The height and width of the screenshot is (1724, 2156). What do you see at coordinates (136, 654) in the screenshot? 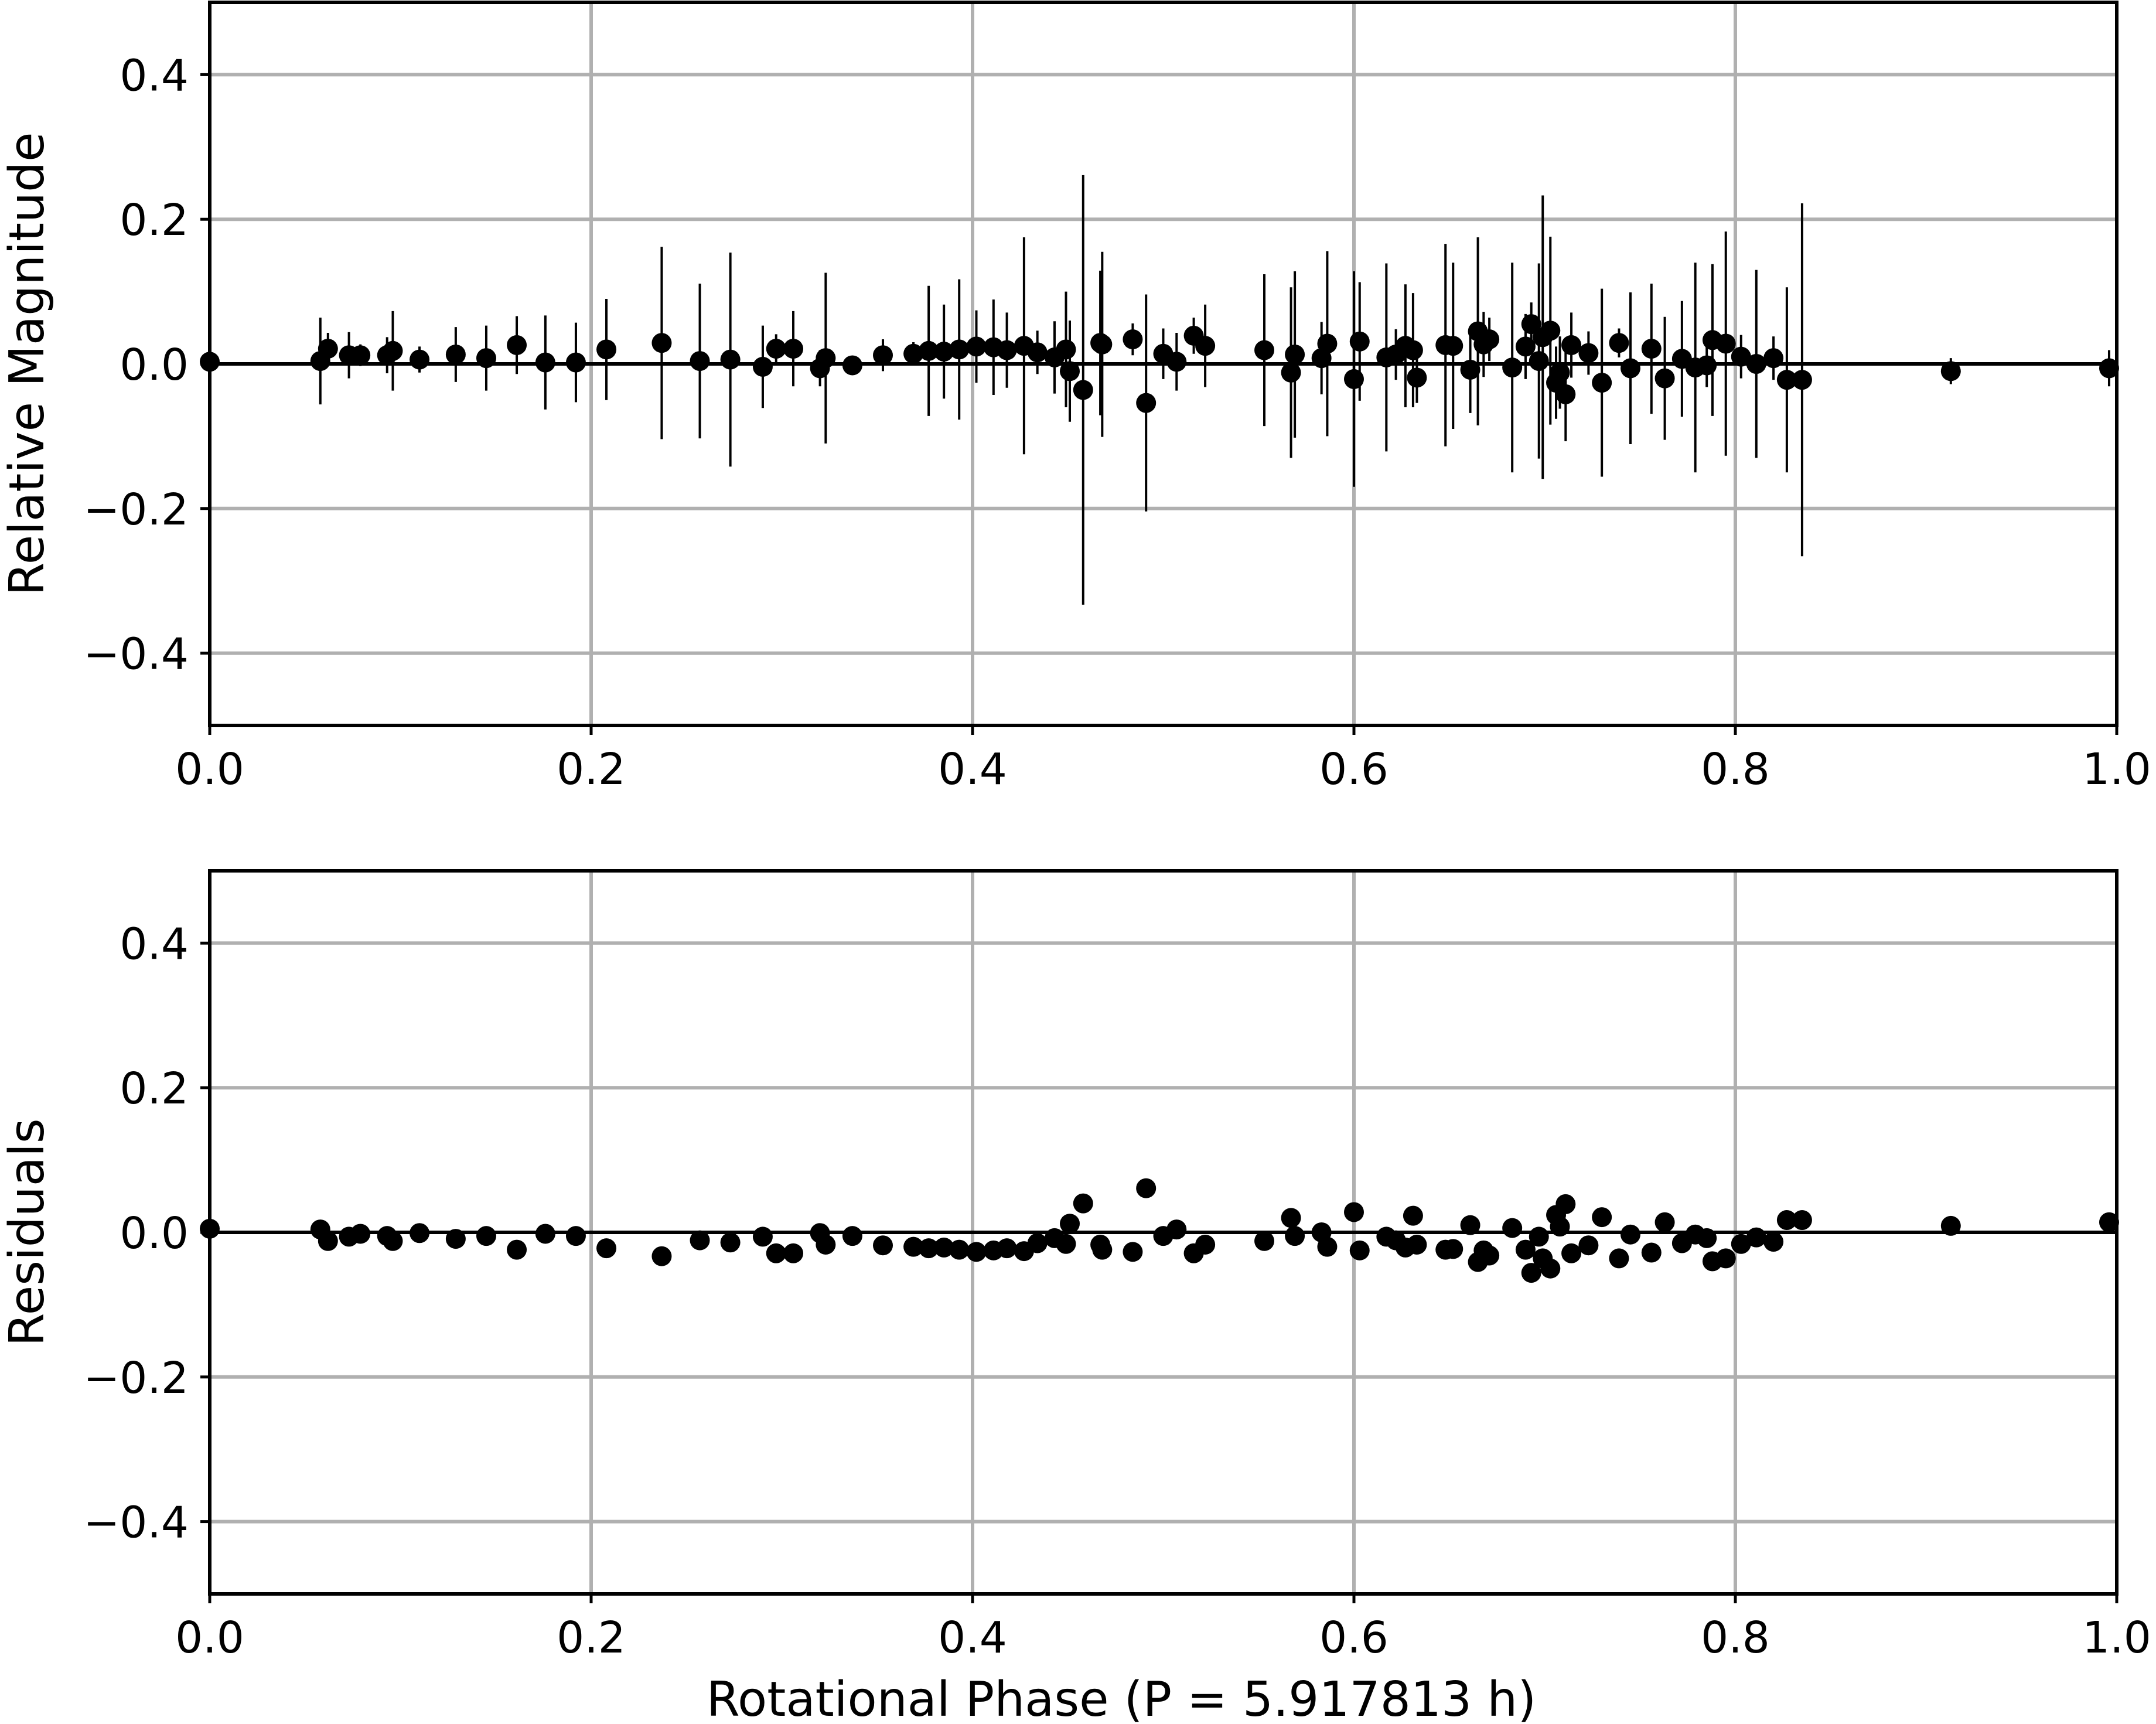
I see `top-y-tick-label: −0.4` at bounding box center [136, 654].